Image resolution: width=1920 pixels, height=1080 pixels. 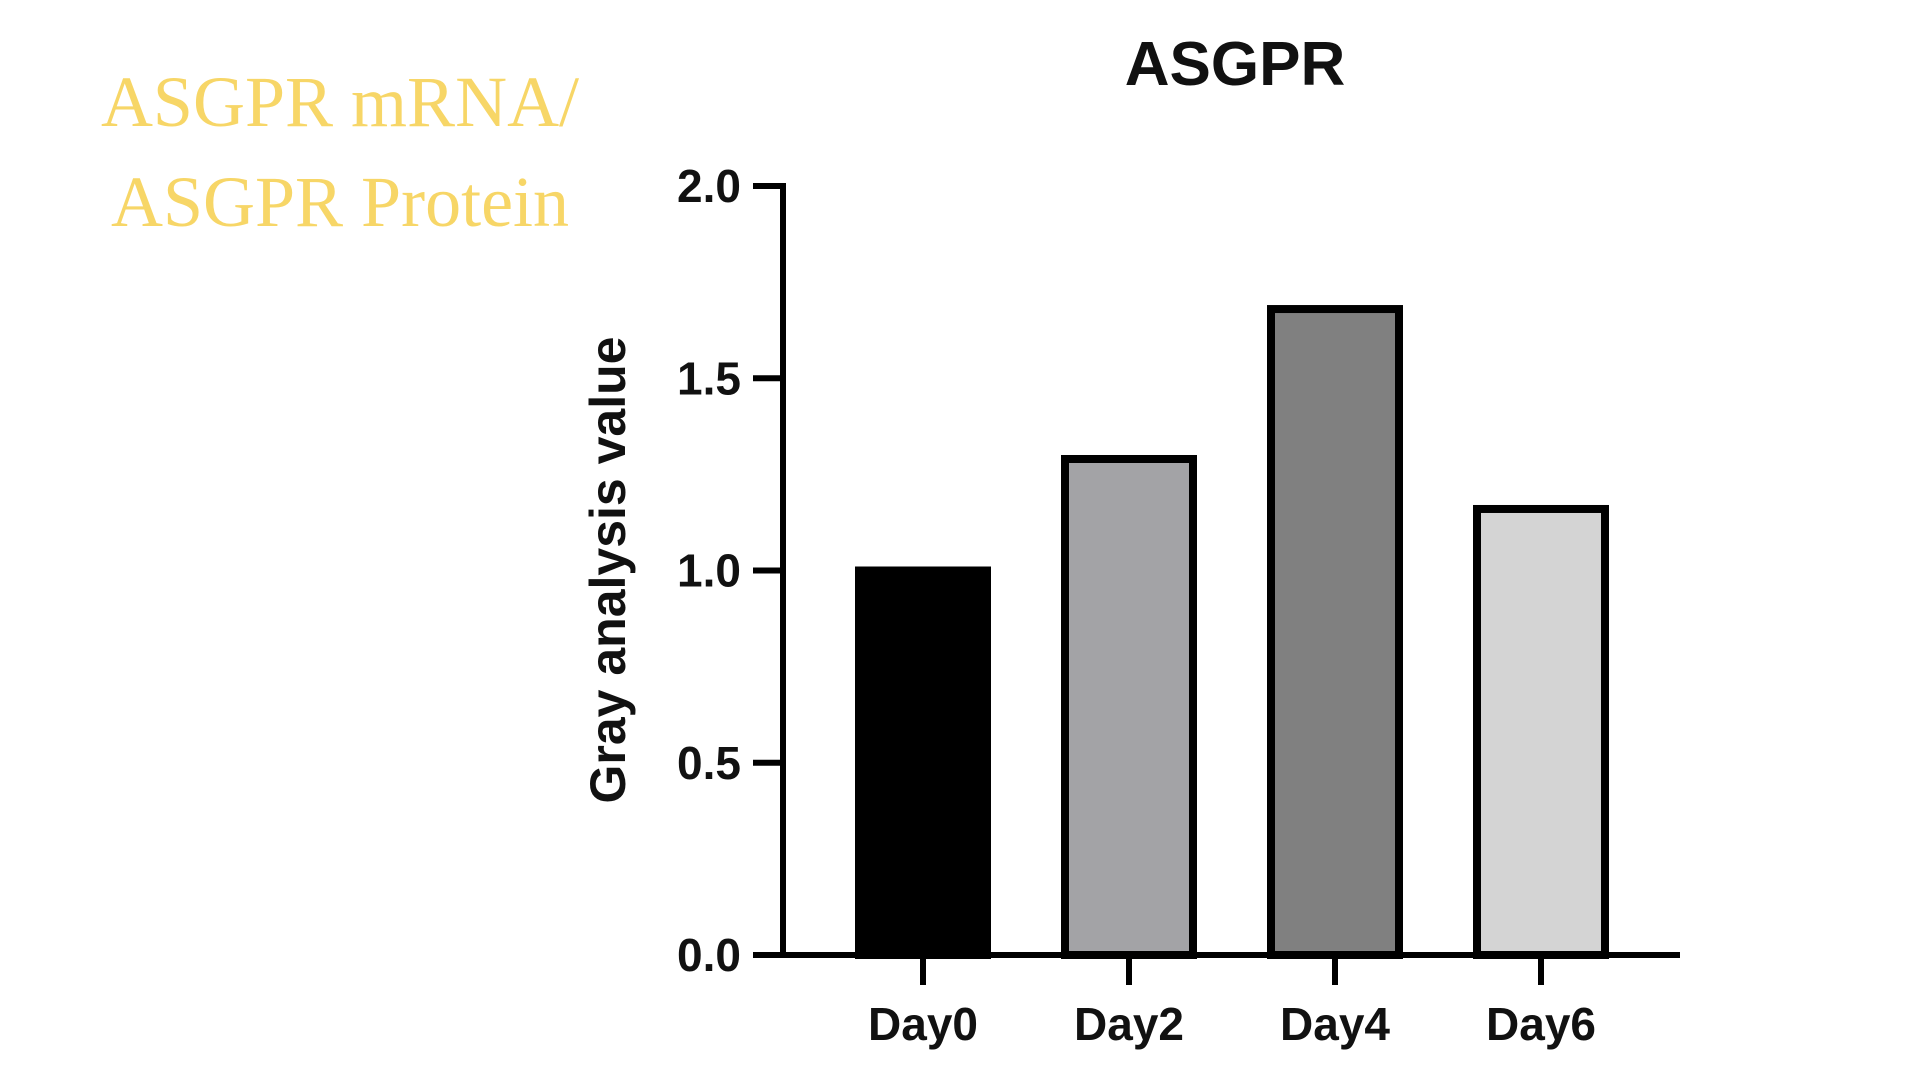 What do you see at coordinates (709, 571) in the screenshot?
I see `y-tick-label: 1.0` at bounding box center [709, 571].